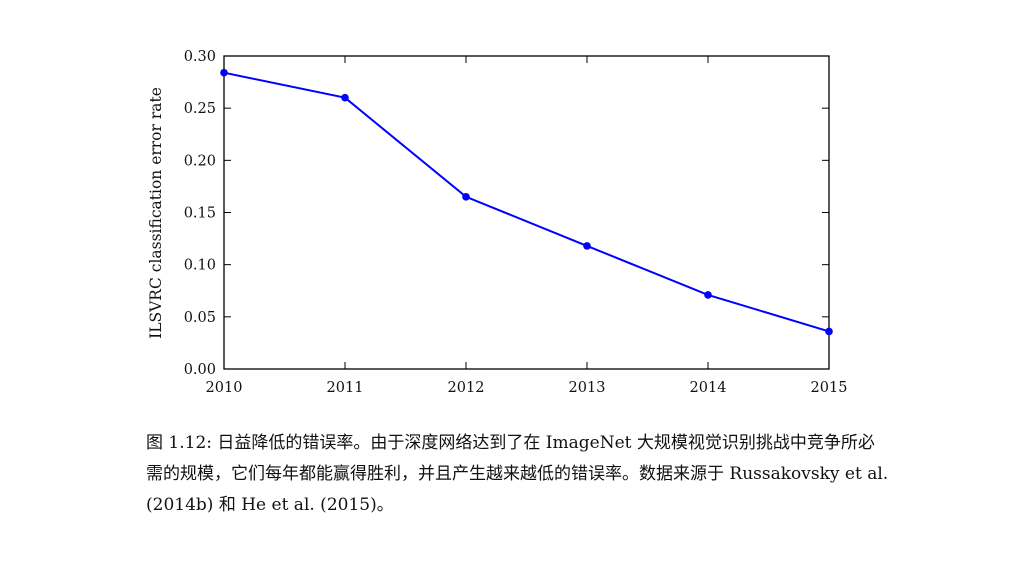 This screenshot has height=571, width=1035. What do you see at coordinates (200, 214) in the screenshot?
I see `y-tick-label: 0.15` at bounding box center [200, 214].